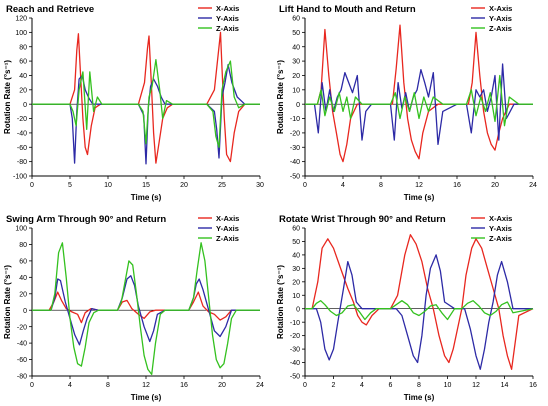  Describe the element at coordinates (347, 9) in the screenshot. I see `chart-title: Lift Hand to Mouth and Return` at that location.